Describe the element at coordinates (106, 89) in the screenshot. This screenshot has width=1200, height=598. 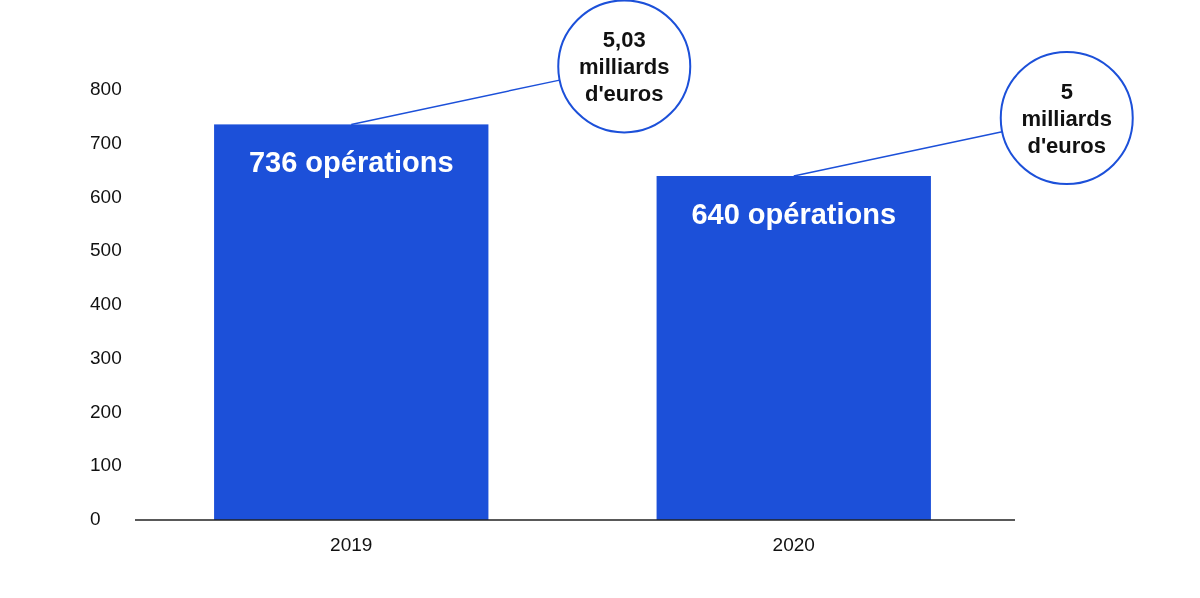
I see `y-tick-label: 800` at that location.